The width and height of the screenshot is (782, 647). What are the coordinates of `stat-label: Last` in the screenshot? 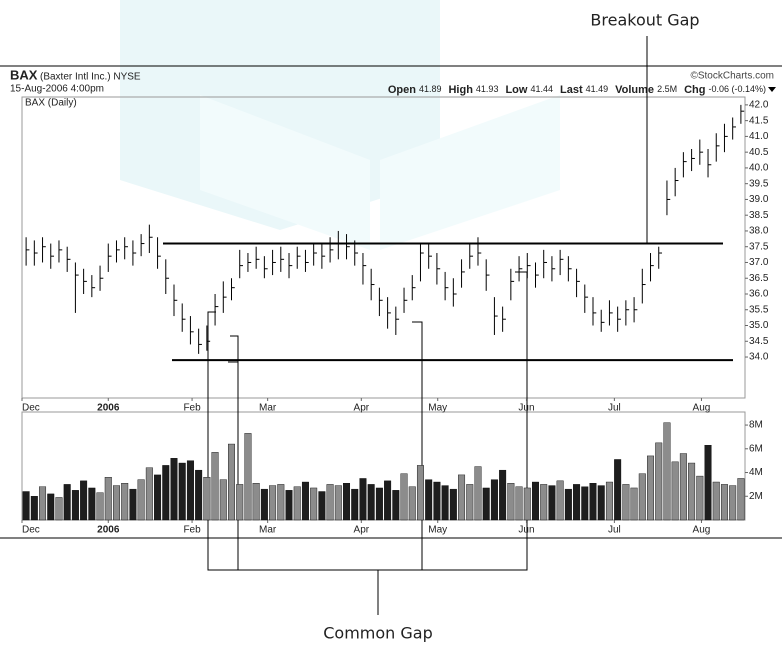 It's located at (571, 90).